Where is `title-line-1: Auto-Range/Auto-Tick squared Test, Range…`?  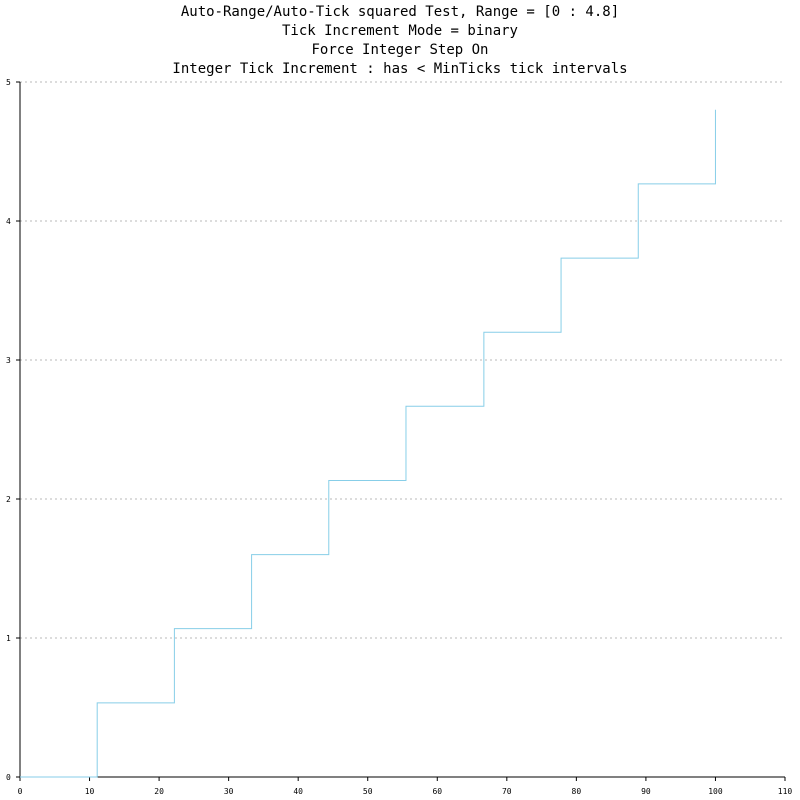 title-line-1: Auto-Range/Auto-Tick squared Test, Range… is located at coordinates (400, 12).